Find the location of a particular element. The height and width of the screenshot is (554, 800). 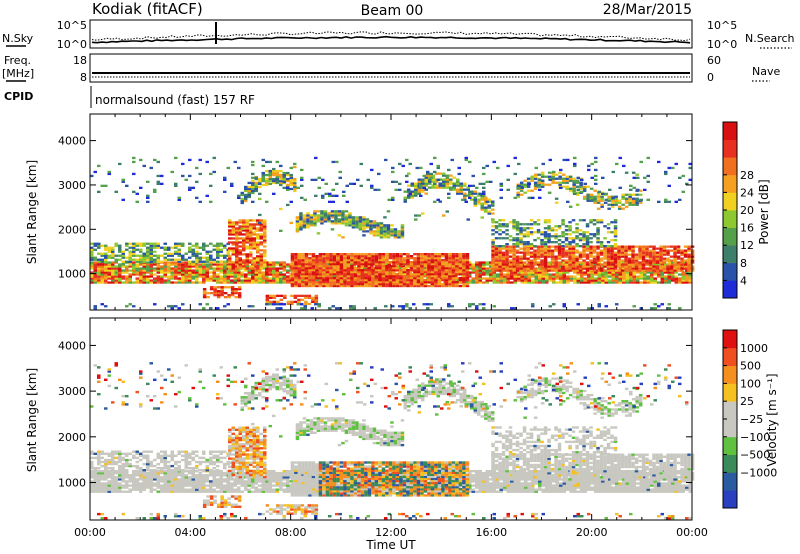

power-cells-cell-2078 is located at coordinates (251, 224).